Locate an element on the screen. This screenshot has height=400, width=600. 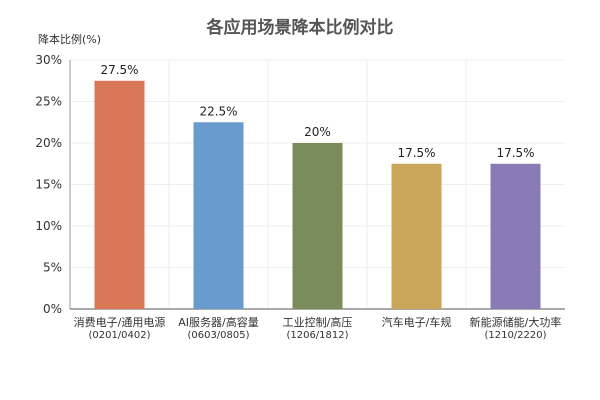
x-tick-label: 消费电子/通用电源 is located at coordinates (120, 322).